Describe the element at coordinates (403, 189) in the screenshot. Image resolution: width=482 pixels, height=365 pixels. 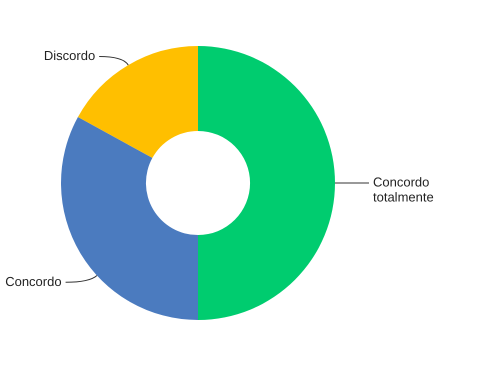
I see `slice-label: Concordo totalmente` at that location.